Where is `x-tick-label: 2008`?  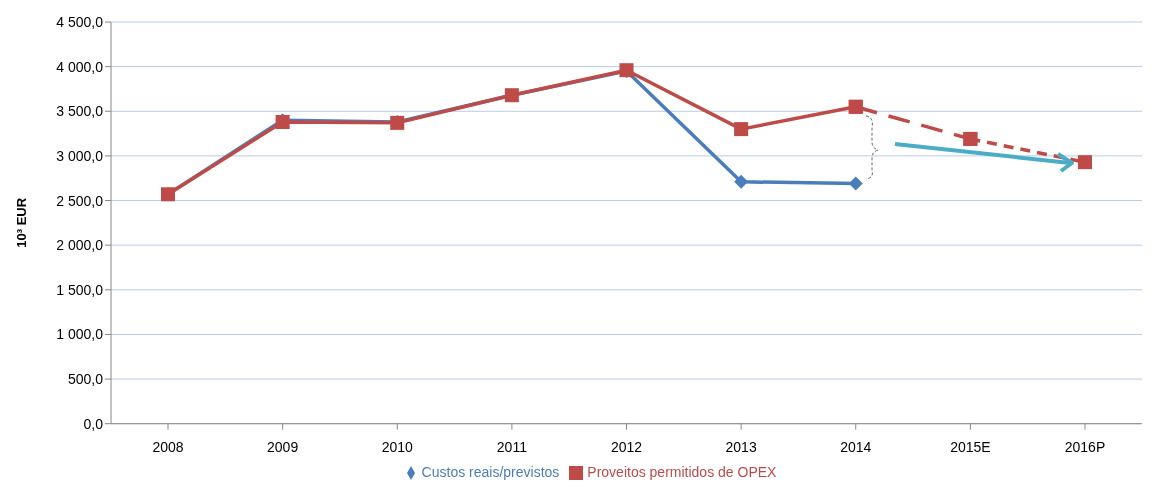
x-tick-label: 2008 is located at coordinates (168, 446).